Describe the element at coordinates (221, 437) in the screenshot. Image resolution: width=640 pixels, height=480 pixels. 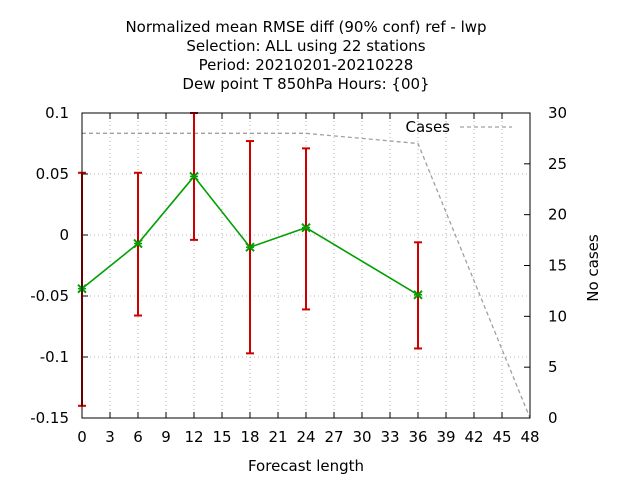
I see `x-tick-label: 15` at that location.